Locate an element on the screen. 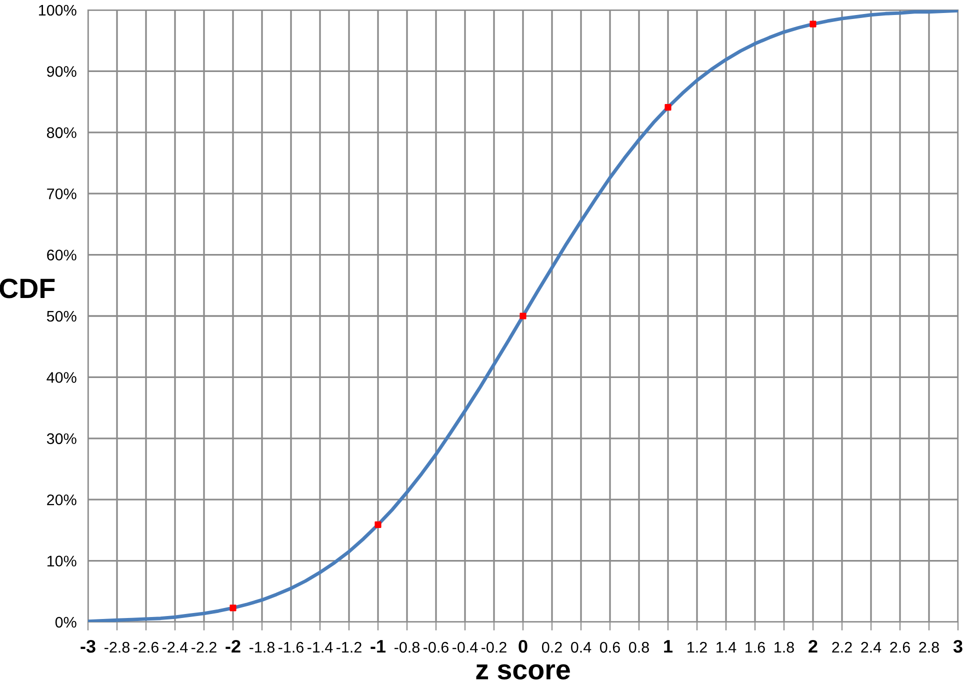 This screenshot has width=978, height=690. x-tick-label: 2 is located at coordinates (813, 646).